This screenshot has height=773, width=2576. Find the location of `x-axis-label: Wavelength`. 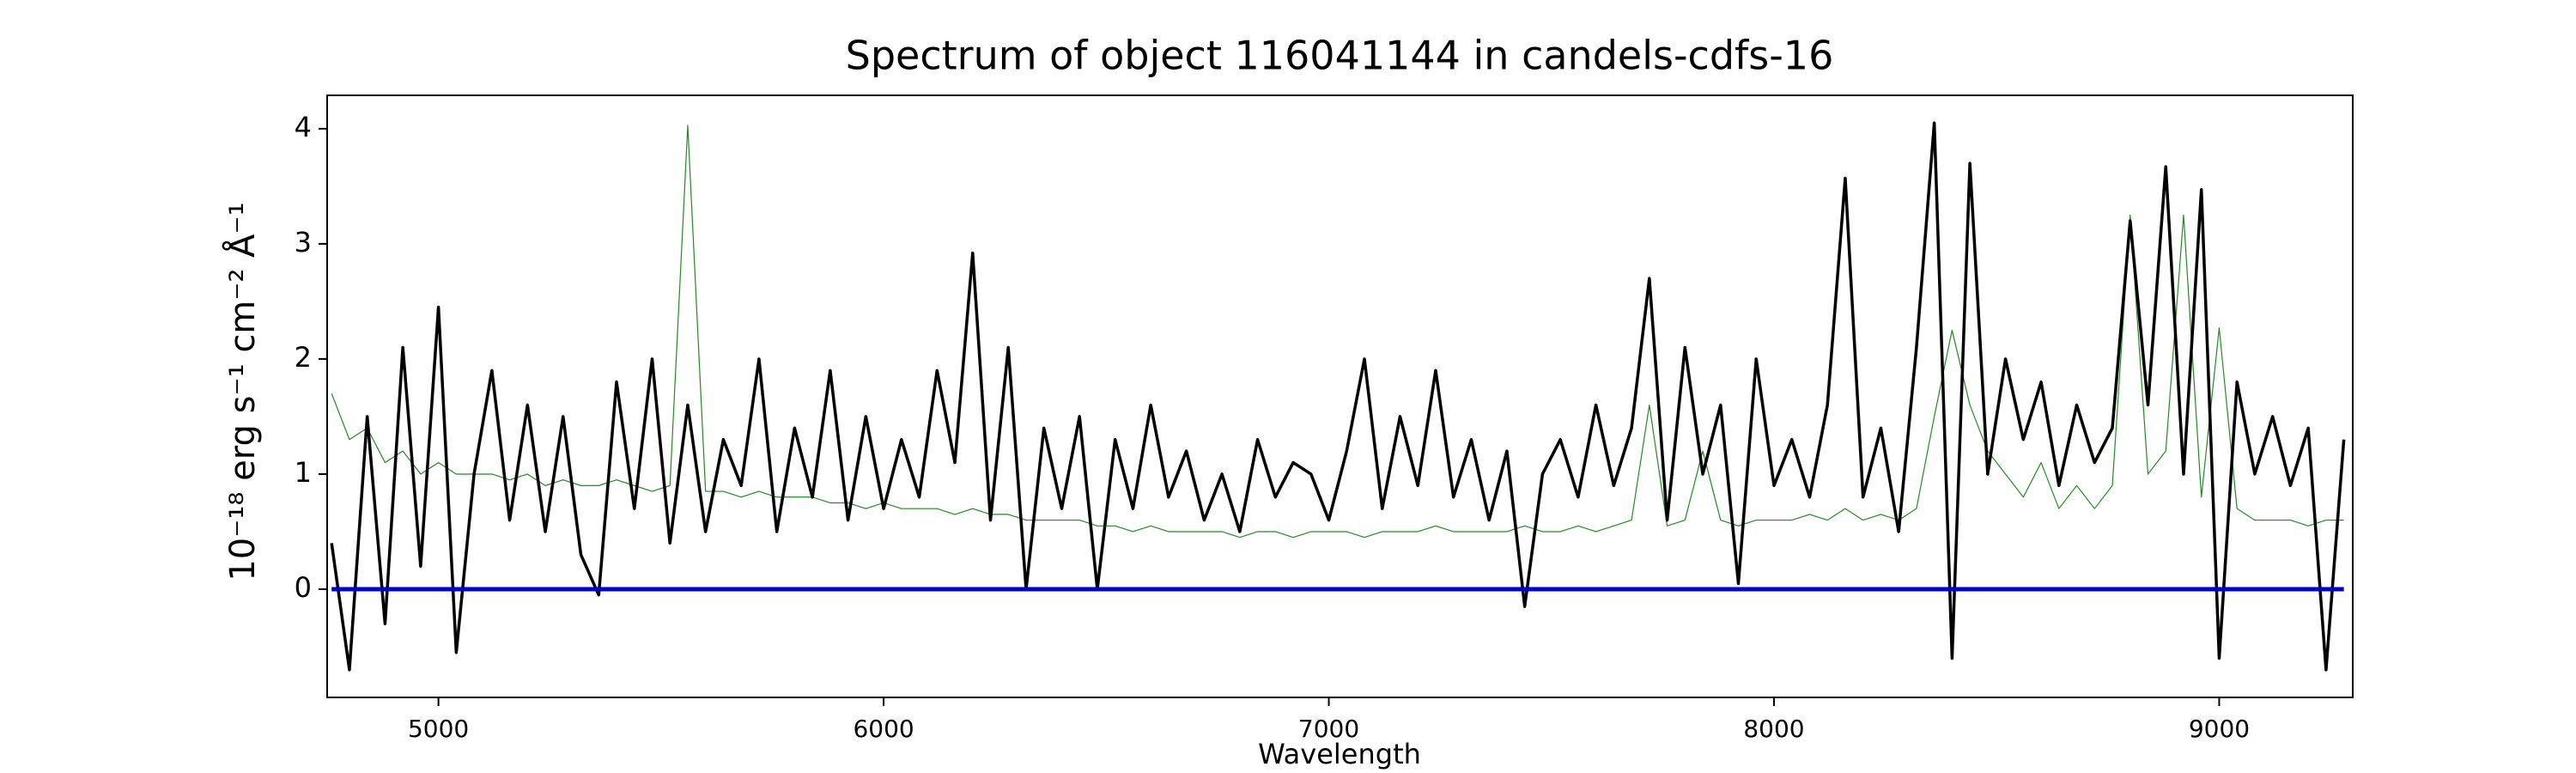

x-axis-label: Wavelength is located at coordinates (1339, 754).